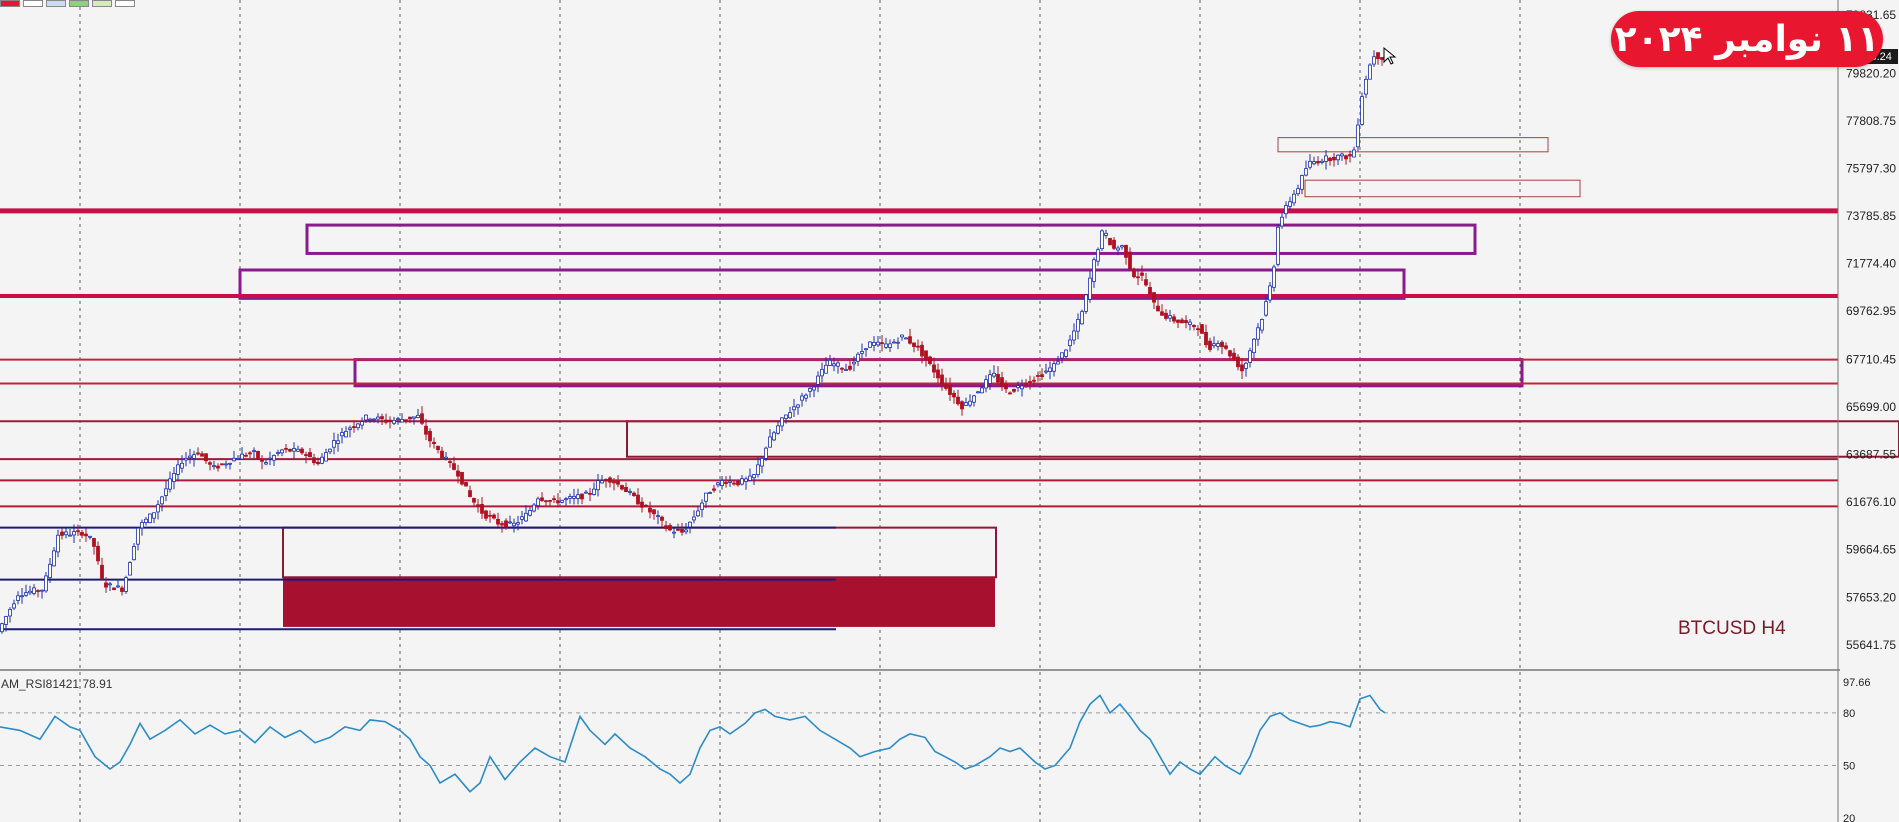 This screenshot has height=822, width=1899. Describe the element at coordinates (1871, 550) in the screenshot. I see `price-tick-label: 59664.65` at that location.